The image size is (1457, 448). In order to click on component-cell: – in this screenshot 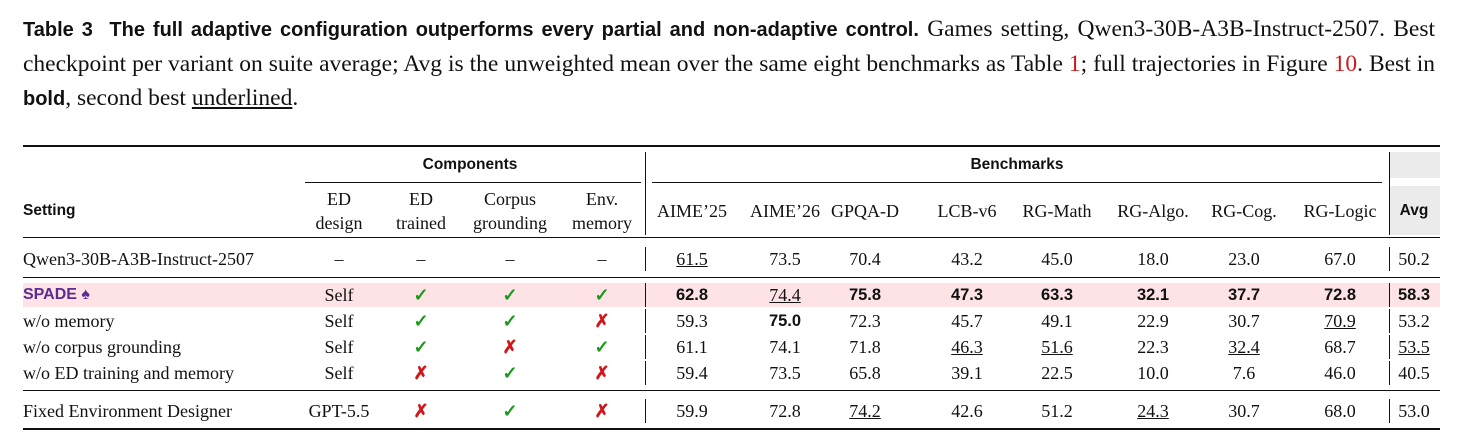, I will do `click(510, 259)`.